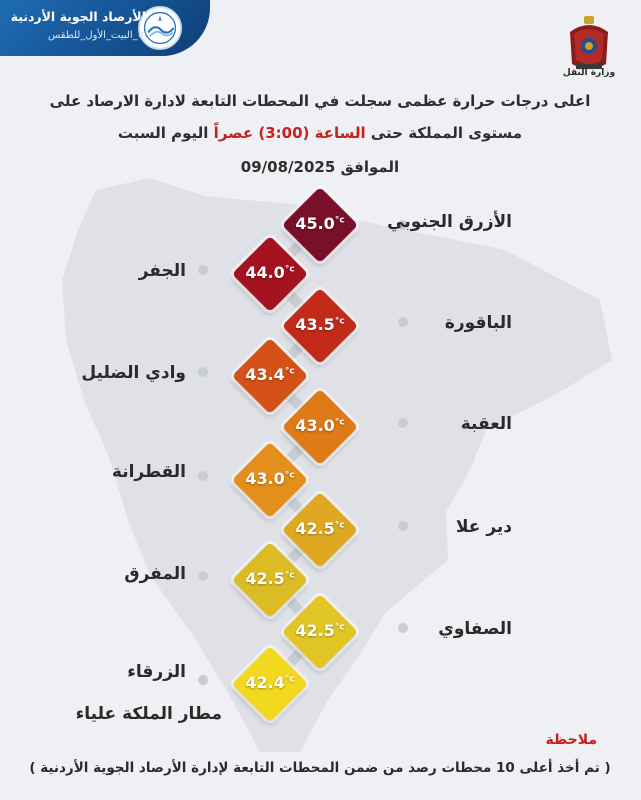 Image resolution: width=641 pixels, height=800 pixels. I want to click on station-name: وادي الضليل, so click(133, 373).